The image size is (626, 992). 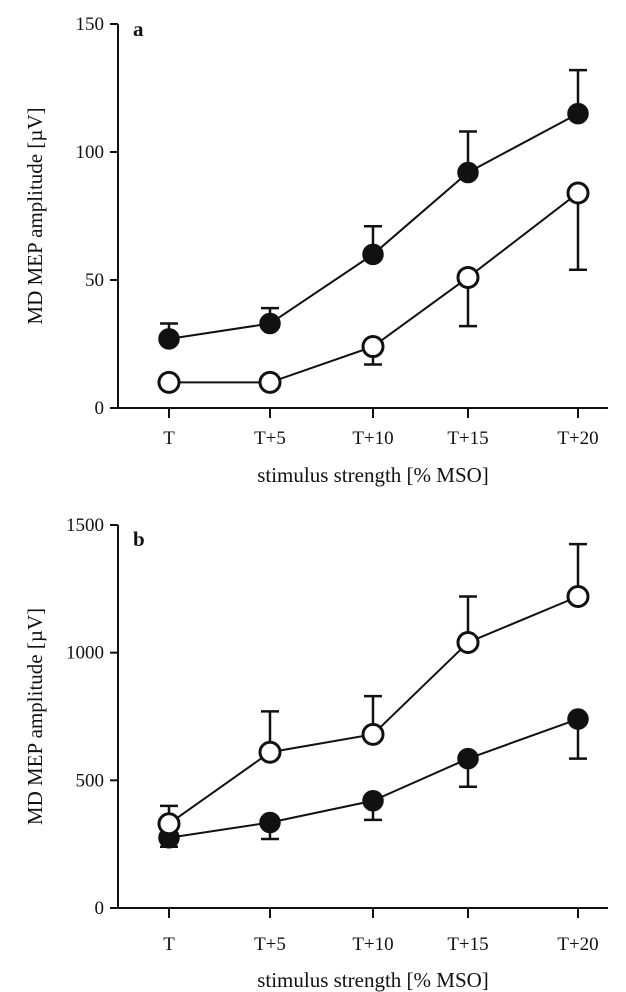 I want to click on y-tick-label: 1000, so click(x=85, y=653).